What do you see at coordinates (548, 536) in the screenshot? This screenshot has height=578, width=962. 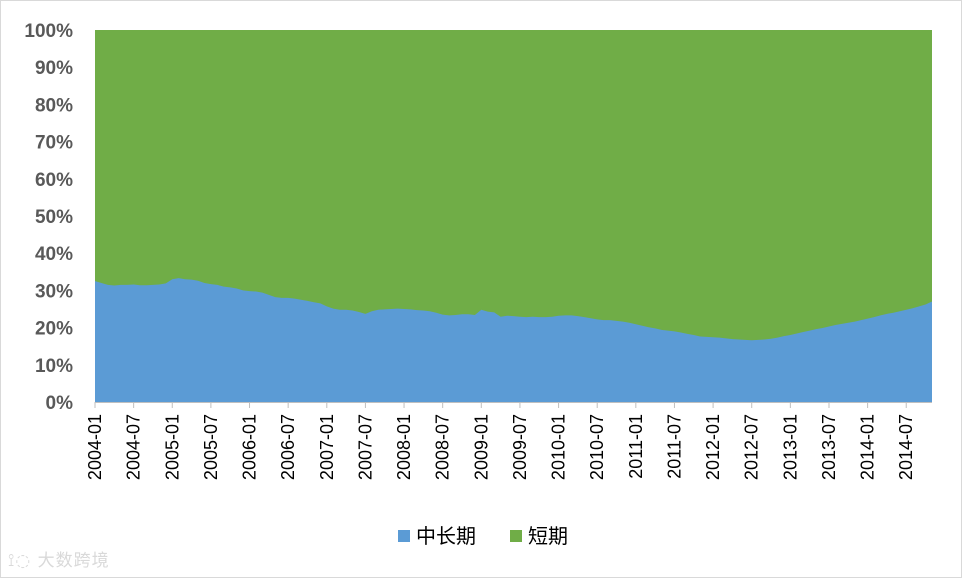 I see `legend-label-short-term: 短期` at bounding box center [548, 536].